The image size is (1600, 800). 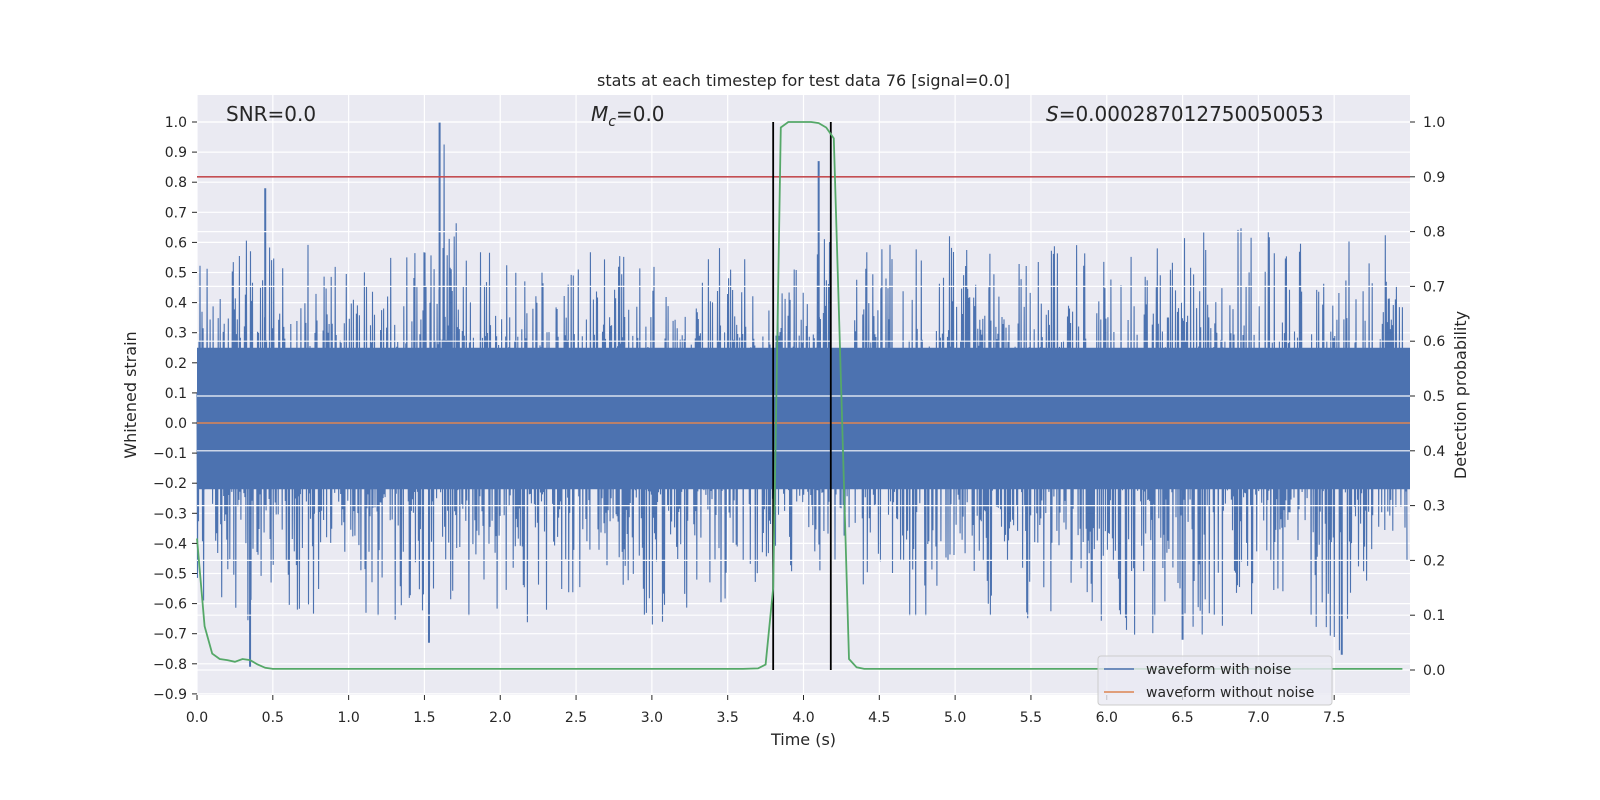 I want to click on legend-box, so click(x=1215, y=680).